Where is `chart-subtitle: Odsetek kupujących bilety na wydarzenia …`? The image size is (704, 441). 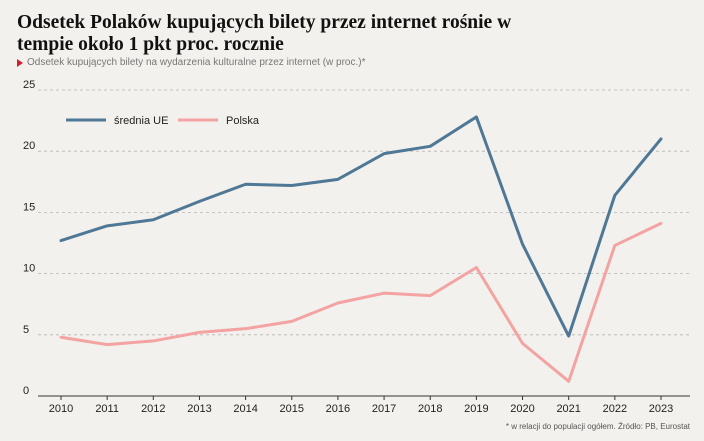
chart-subtitle: Odsetek kupujących bilety na wydarzenia … is located at coordinates (191, 62).